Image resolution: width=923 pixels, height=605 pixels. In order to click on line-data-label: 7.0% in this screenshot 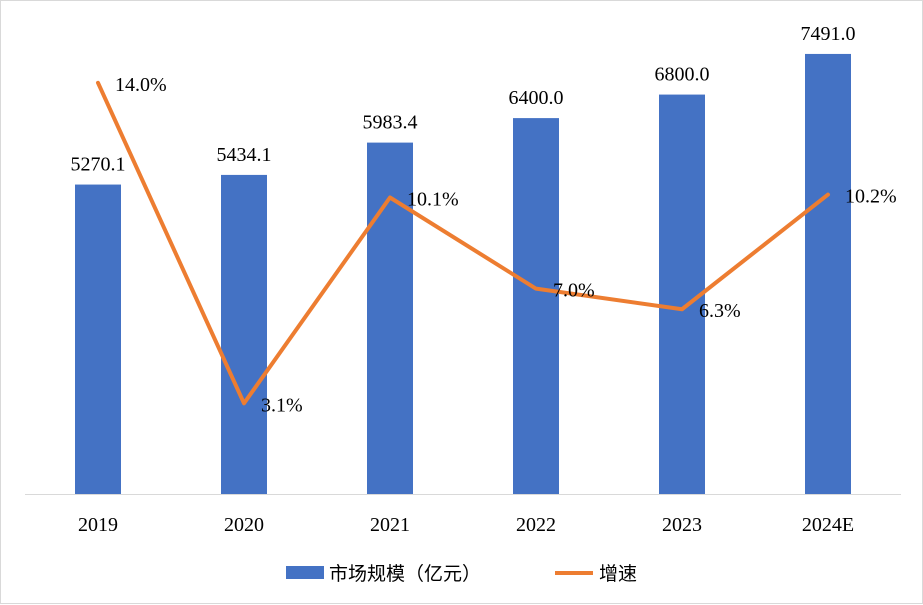, I will do `click(574, 291)`.